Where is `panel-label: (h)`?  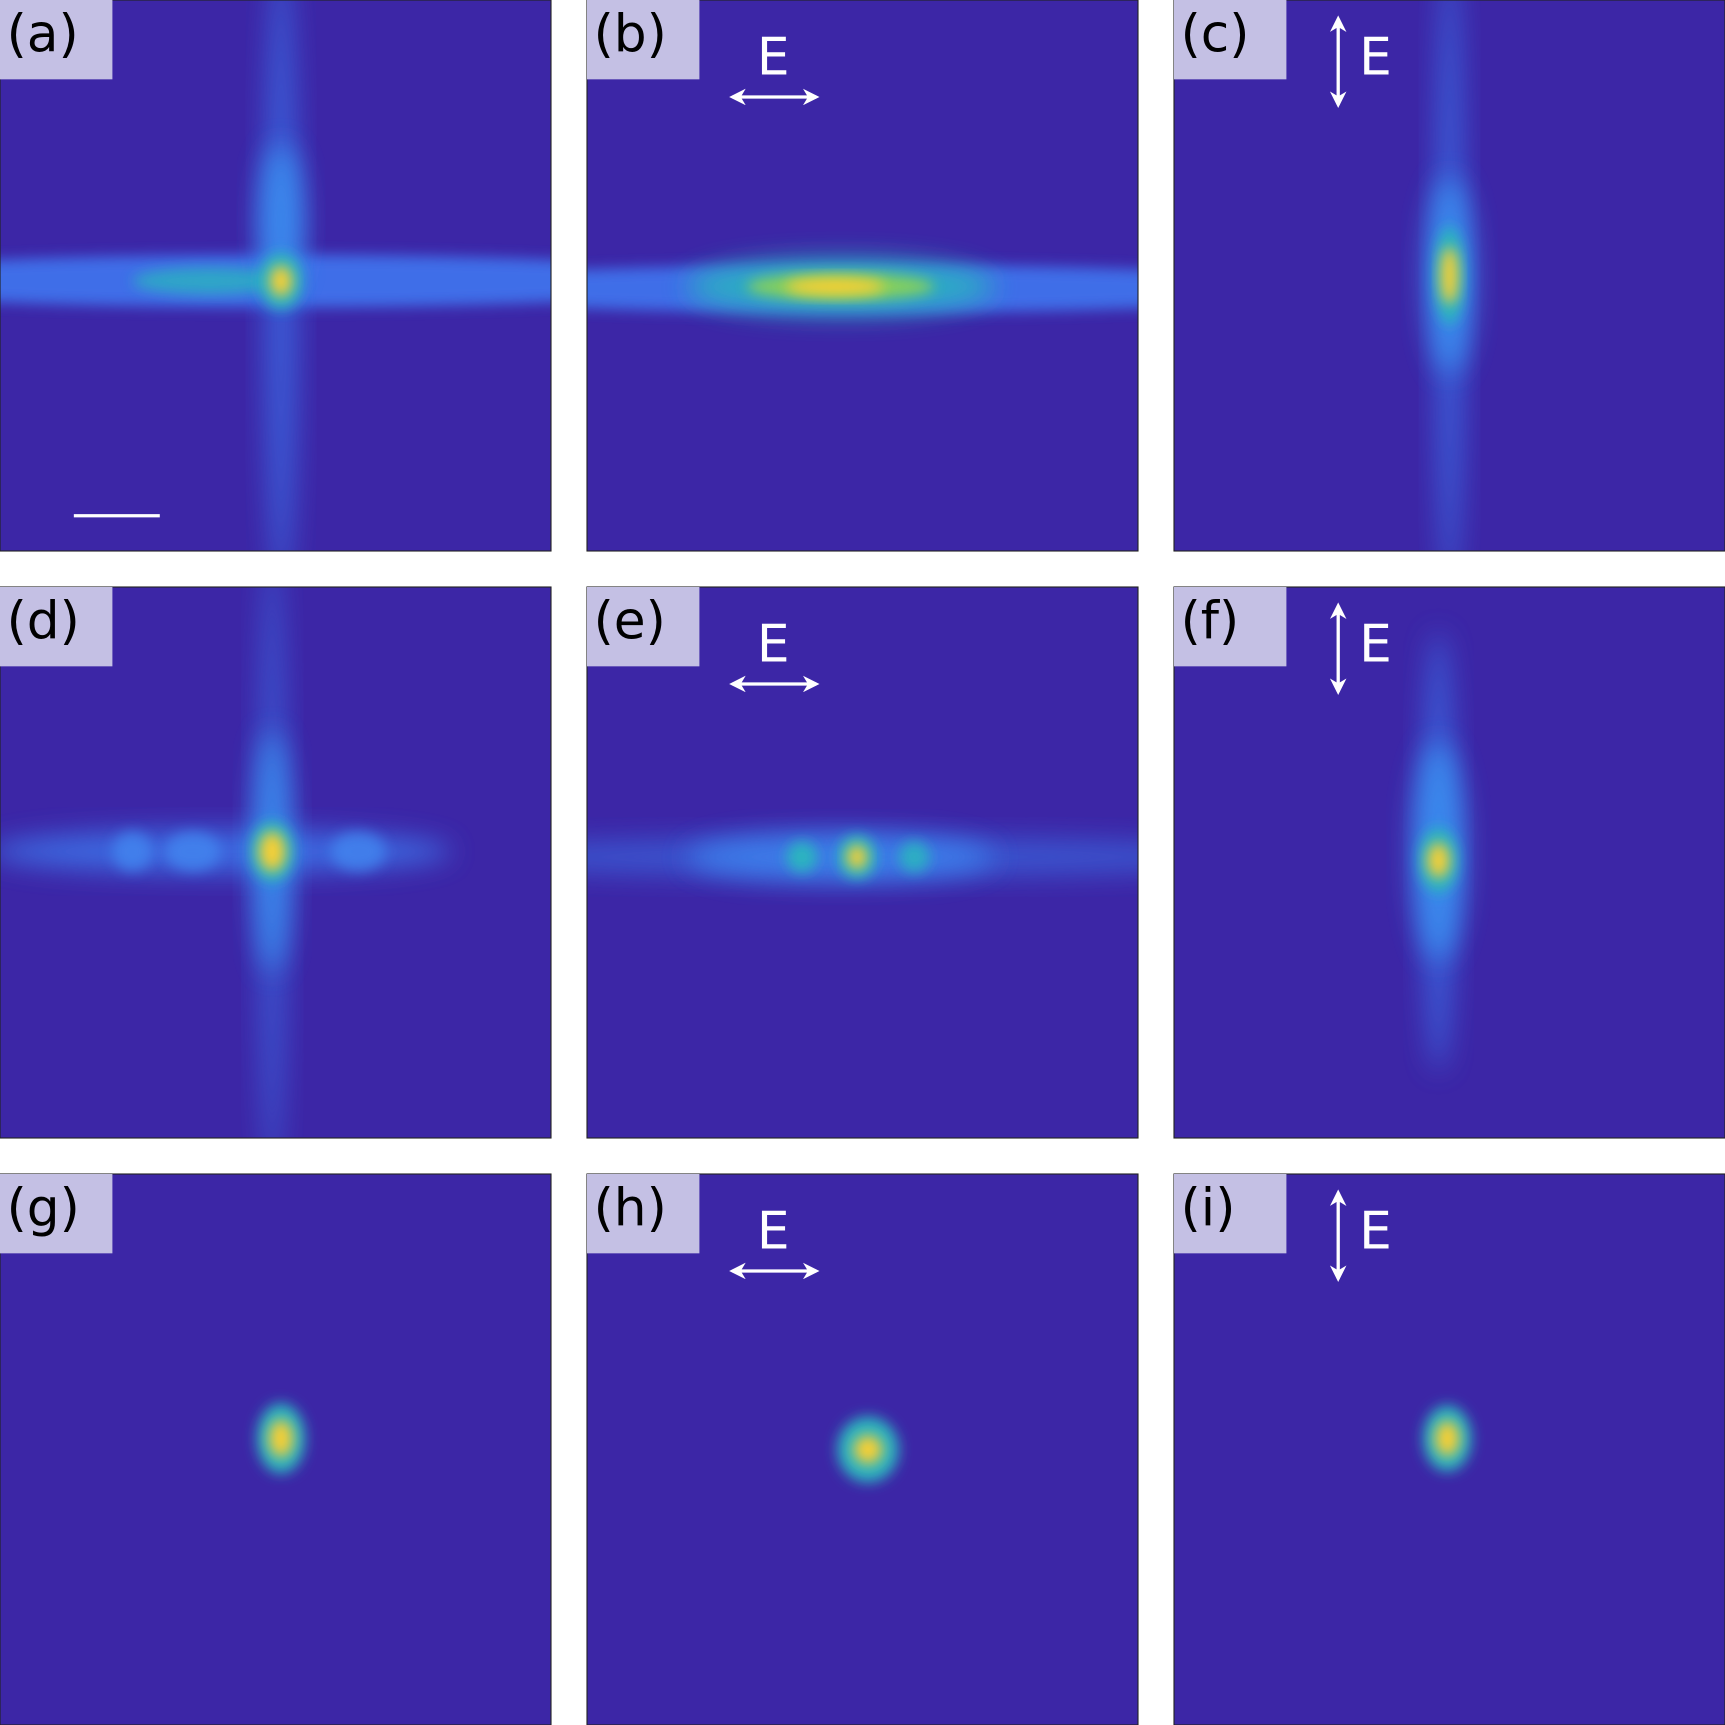
panel-label: (h) is located at coordinates (630, 1208).